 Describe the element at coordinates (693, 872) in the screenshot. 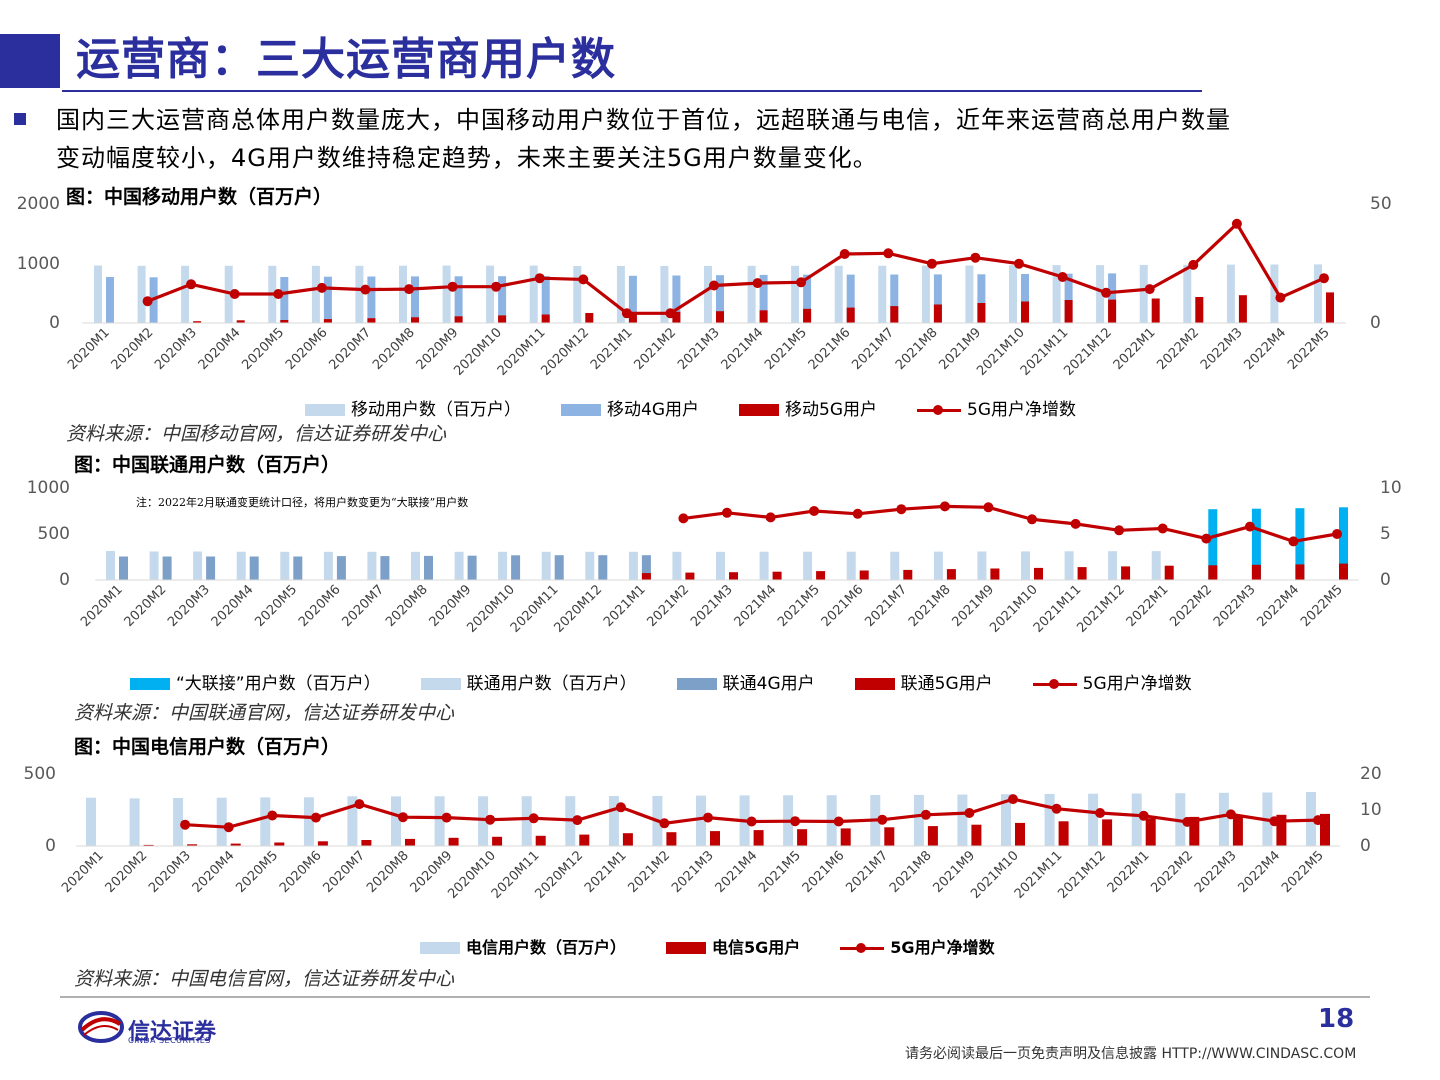

I see `telecom-x-tick-14: 2021M3` at that location.